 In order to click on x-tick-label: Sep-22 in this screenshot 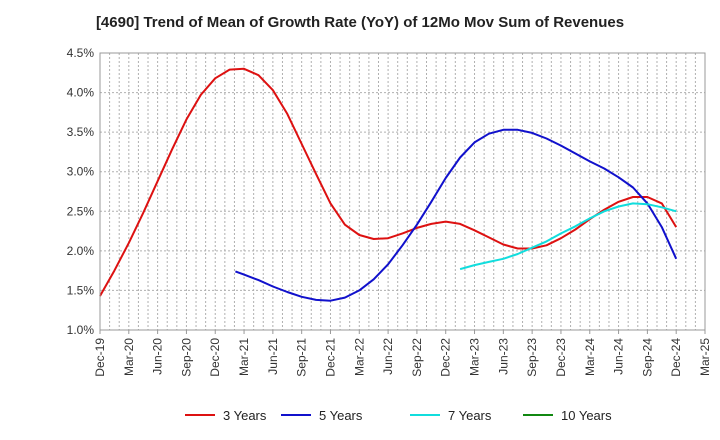, I will do `click(417, 357)`.